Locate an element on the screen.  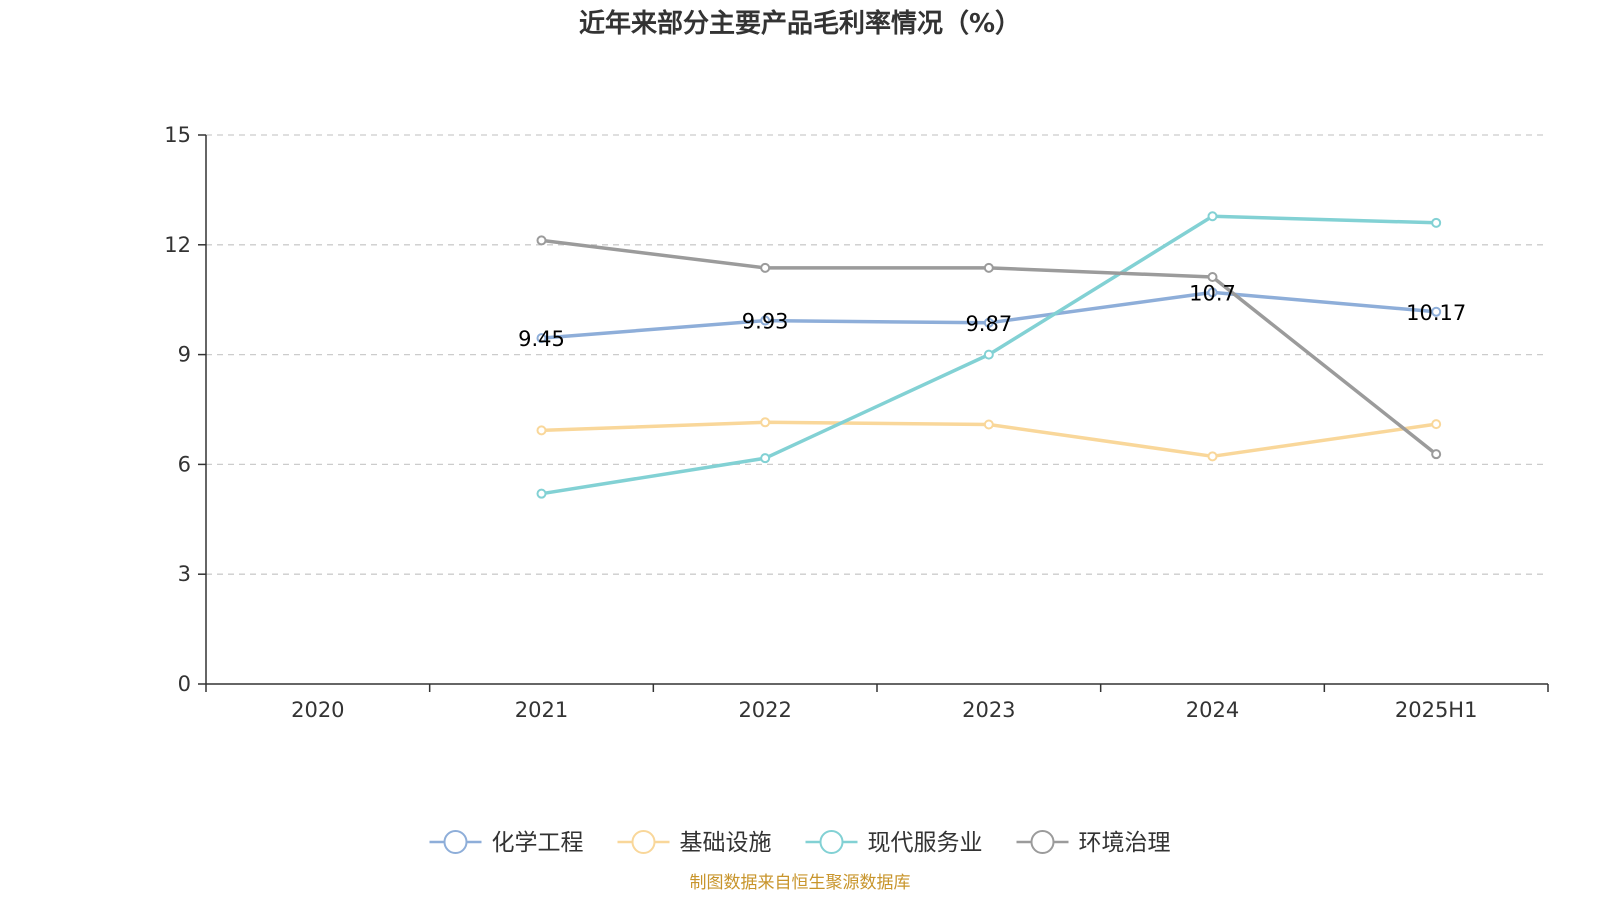
y-tick-label: 6 is located at coordinates (184, 464).